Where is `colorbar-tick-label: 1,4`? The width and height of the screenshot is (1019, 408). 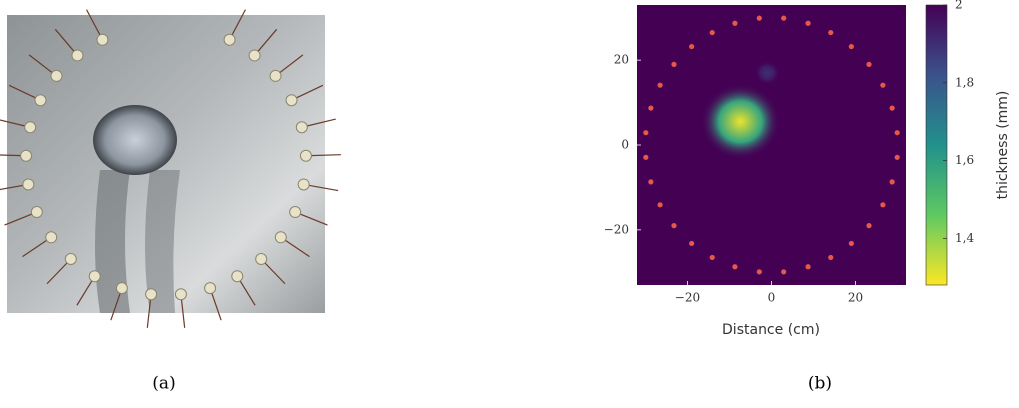
colorbar-tick-label: 1,4 is located at coordinates (964, 238).